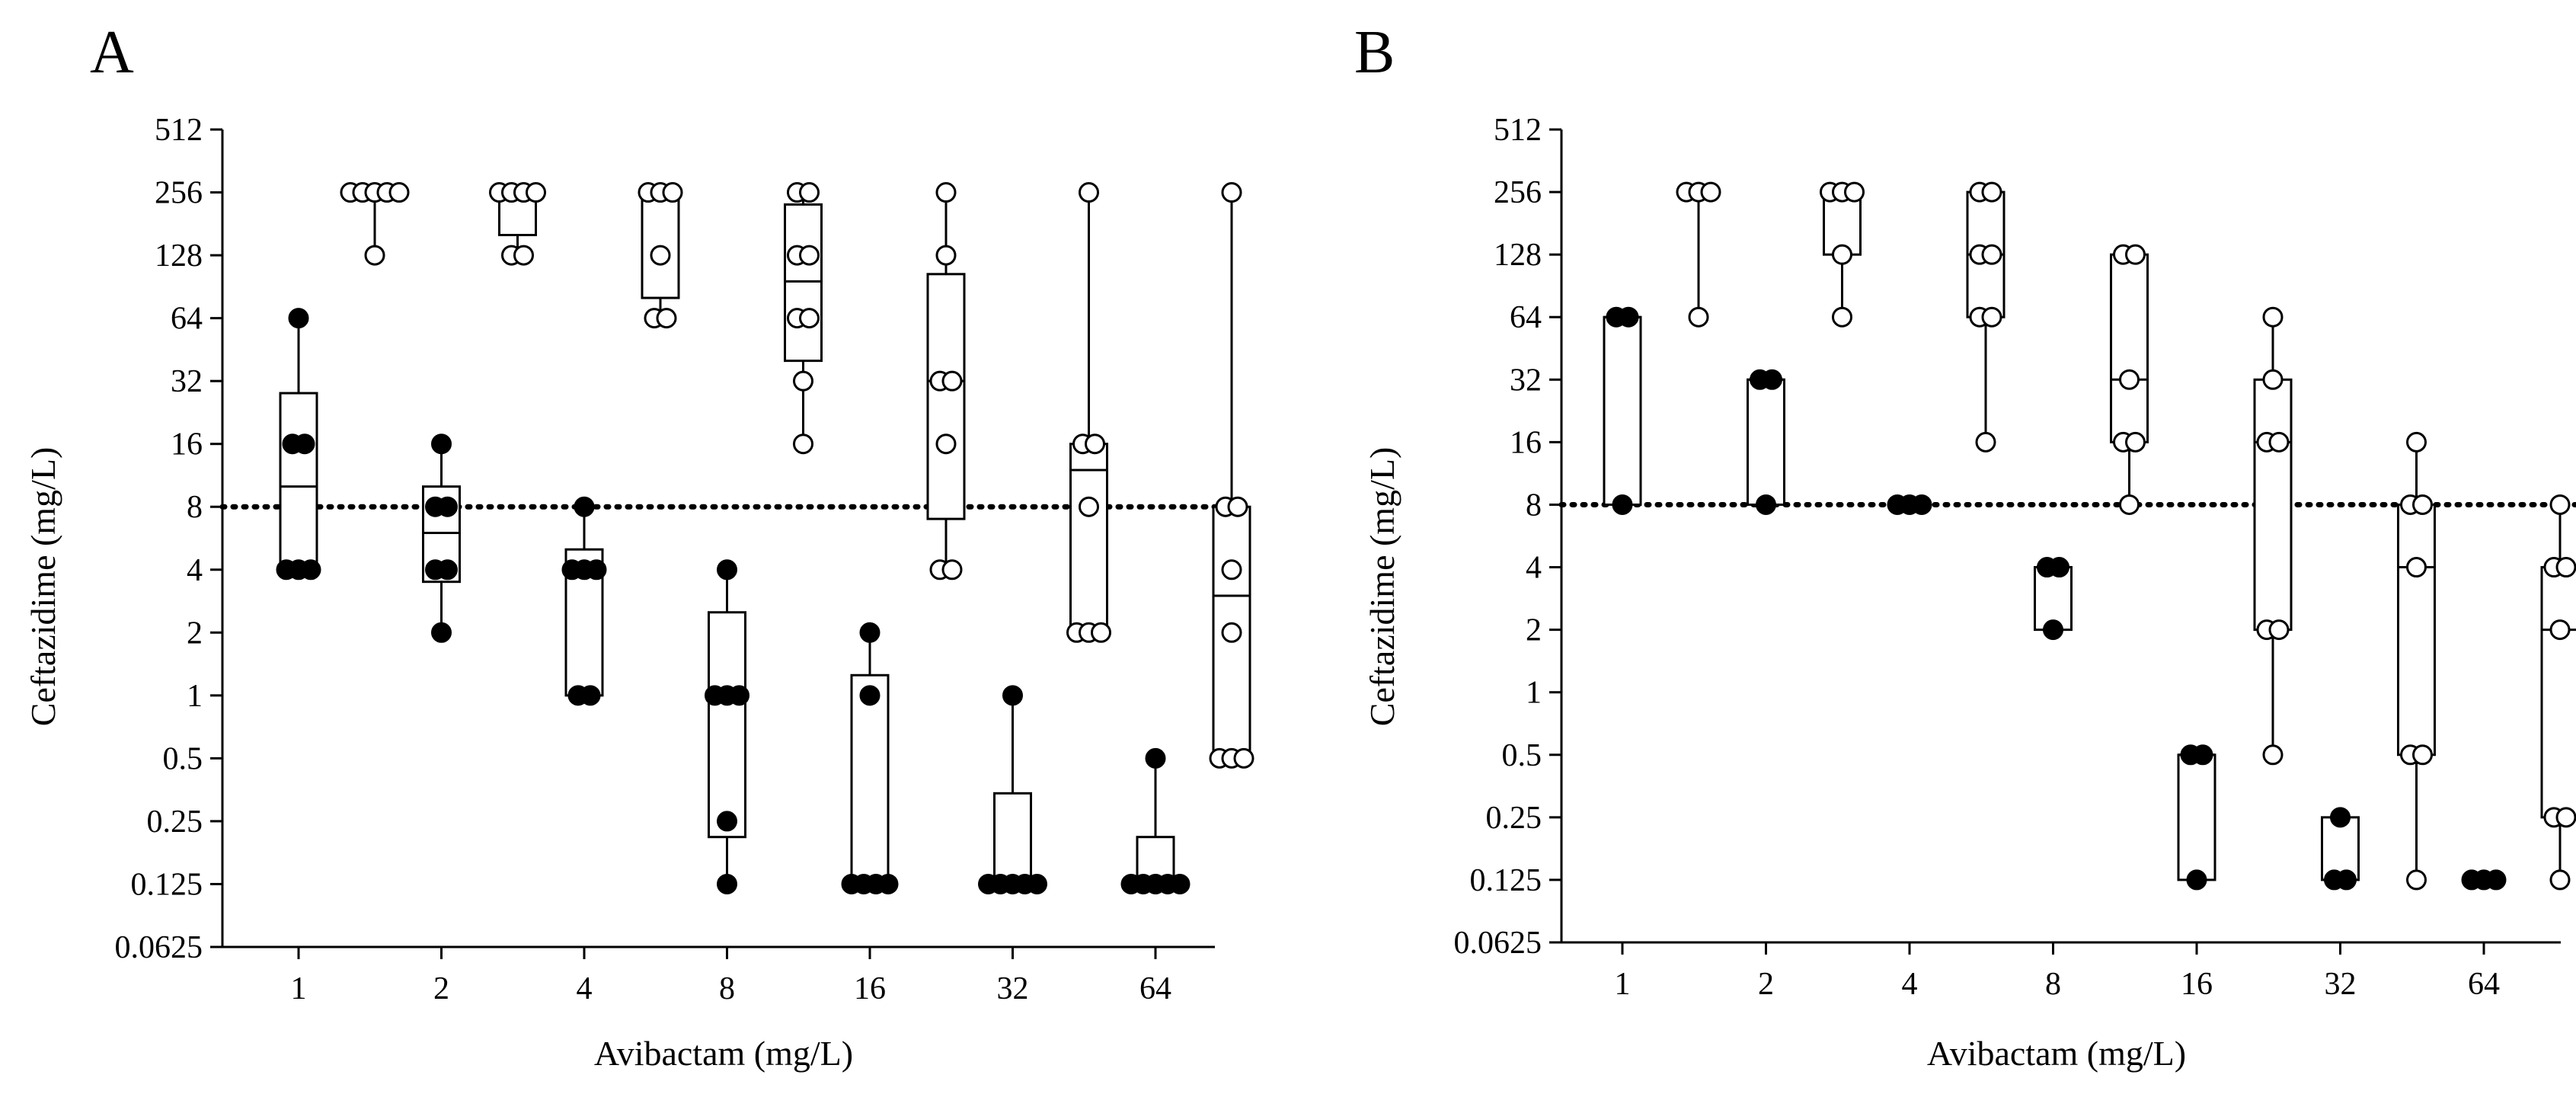 The width and height of the screenshot is (2576, 1094). Describe the element at coordinates (1534, 631) in the screenshot. I see `y-tick-label: 2` at that location.